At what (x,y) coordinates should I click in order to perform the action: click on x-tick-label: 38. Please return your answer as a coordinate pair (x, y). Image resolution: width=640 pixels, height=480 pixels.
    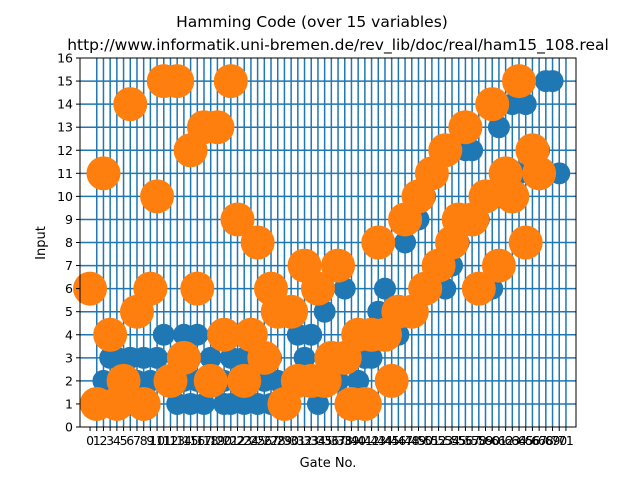
    Looking at the image, I should click on (345, 440).